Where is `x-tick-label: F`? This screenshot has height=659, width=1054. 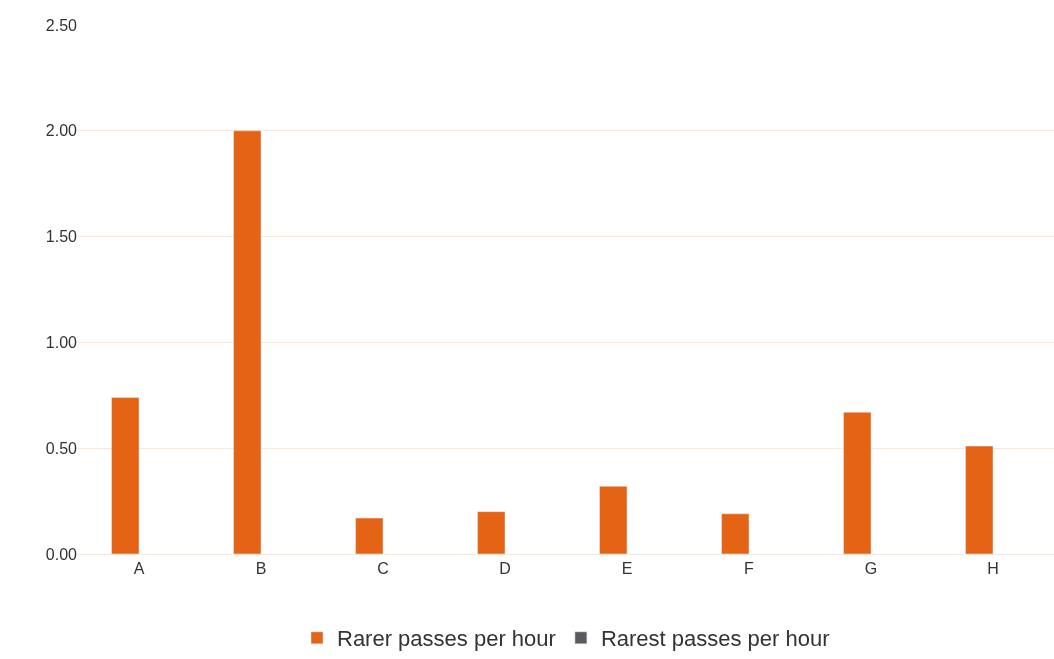
x-tick-label: F is located at coordinates (749, 569).